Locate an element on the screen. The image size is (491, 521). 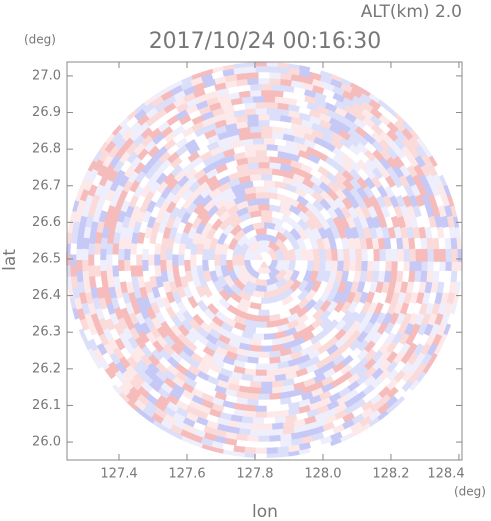
x-tick-label: 128.0 is located at coordinates (322, 474).